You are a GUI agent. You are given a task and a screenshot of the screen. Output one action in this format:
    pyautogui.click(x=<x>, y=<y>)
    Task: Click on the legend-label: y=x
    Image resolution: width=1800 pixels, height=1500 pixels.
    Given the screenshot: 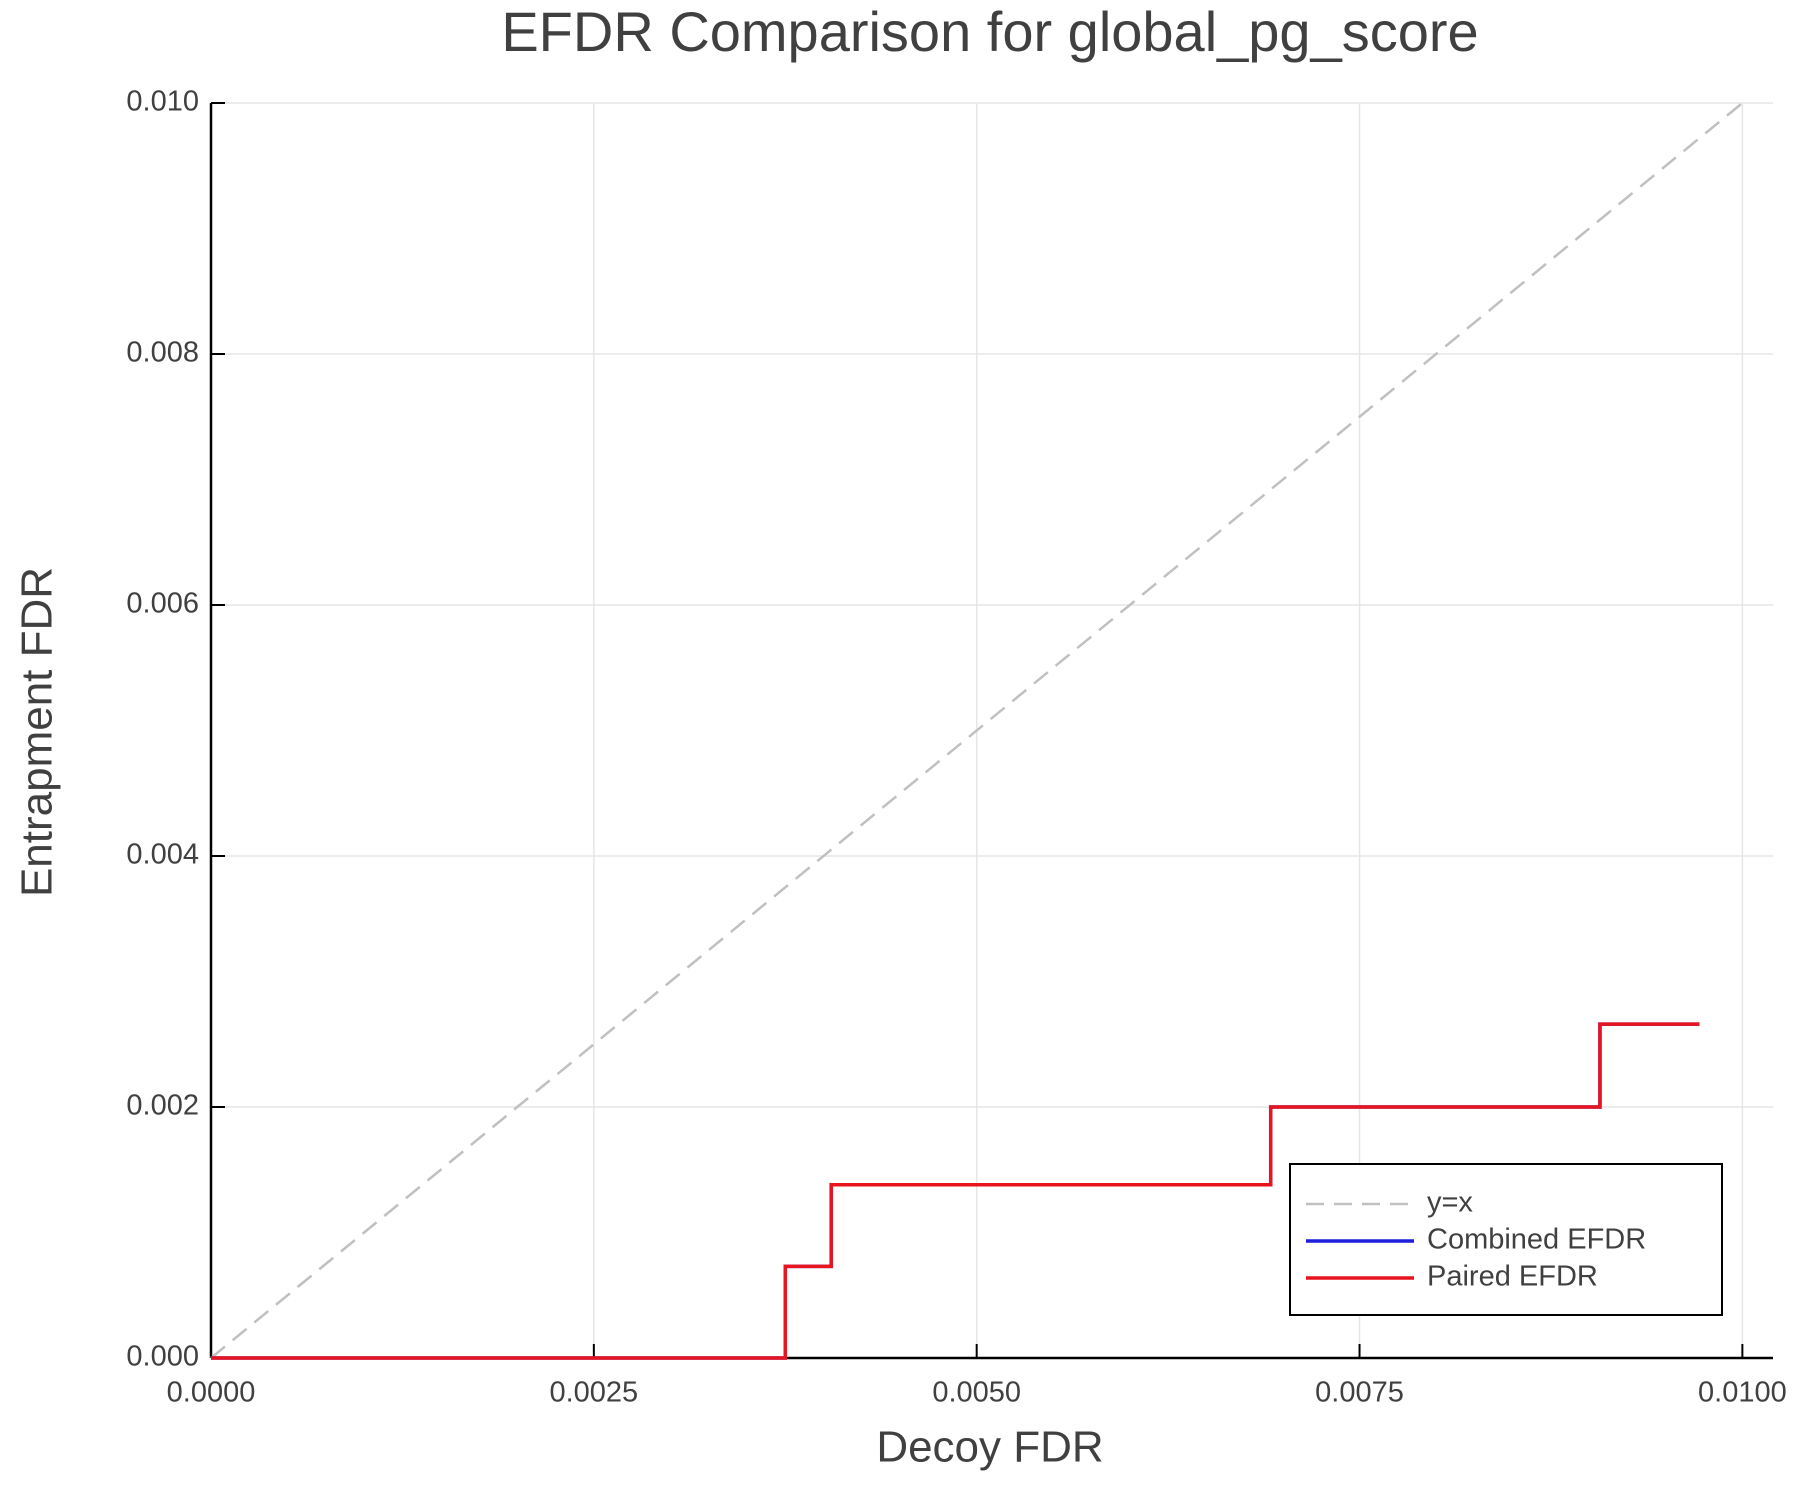 What is the action you would take?
    pyautogui.click(x=1450, y=1203)
    